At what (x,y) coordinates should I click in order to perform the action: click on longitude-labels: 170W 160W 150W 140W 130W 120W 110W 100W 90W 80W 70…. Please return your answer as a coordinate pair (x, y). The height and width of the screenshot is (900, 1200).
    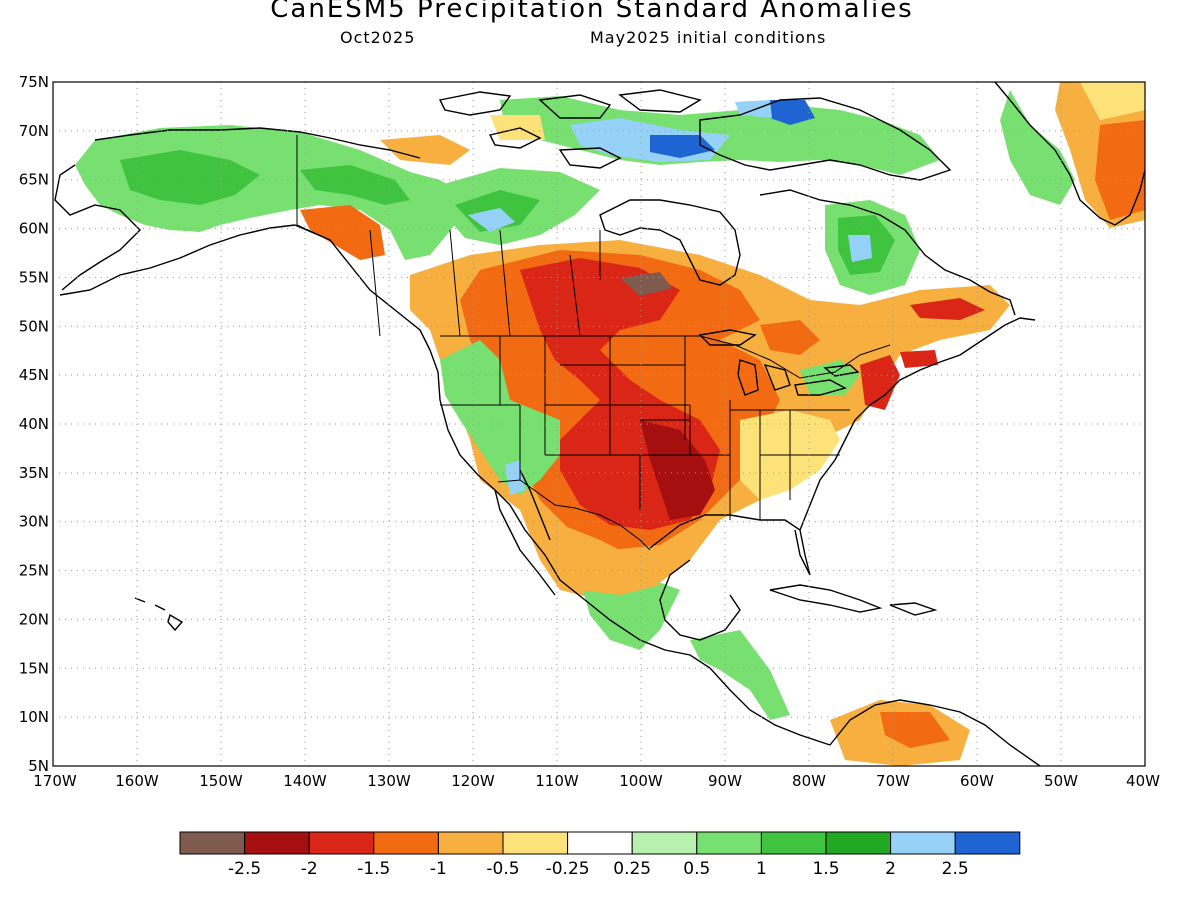
    Looking at the image, I should click on (596, 781).